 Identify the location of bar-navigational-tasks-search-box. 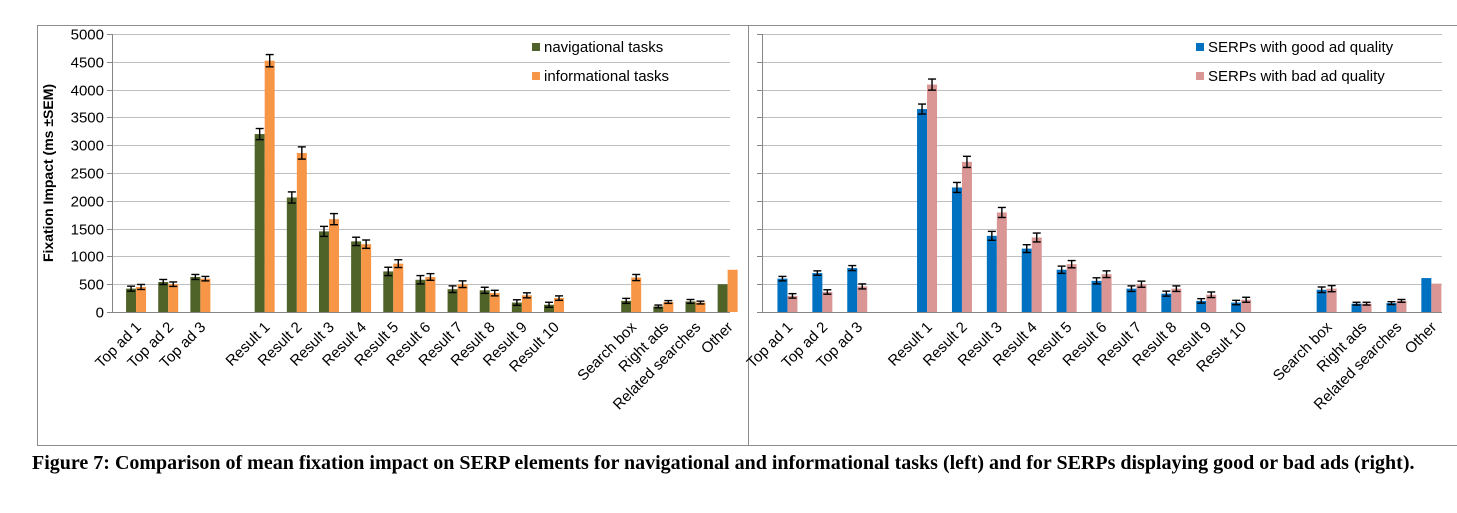
(626, 306).